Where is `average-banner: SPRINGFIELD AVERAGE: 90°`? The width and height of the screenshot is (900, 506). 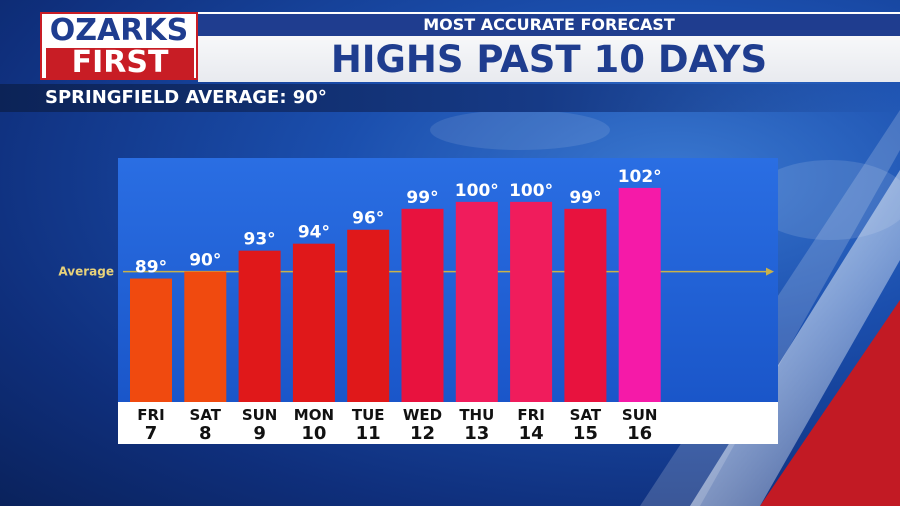 average-banner: SPRINGFIELD AVERAGE: 90° is located at coordinates (450, 98).